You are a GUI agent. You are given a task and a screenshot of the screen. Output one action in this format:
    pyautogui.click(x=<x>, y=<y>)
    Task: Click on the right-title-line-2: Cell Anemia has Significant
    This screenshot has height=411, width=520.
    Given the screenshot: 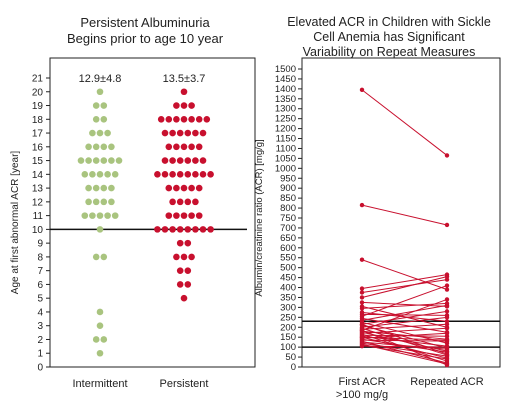 What is the action you would take?
    pyautogui.click(x=389, y=37)
    